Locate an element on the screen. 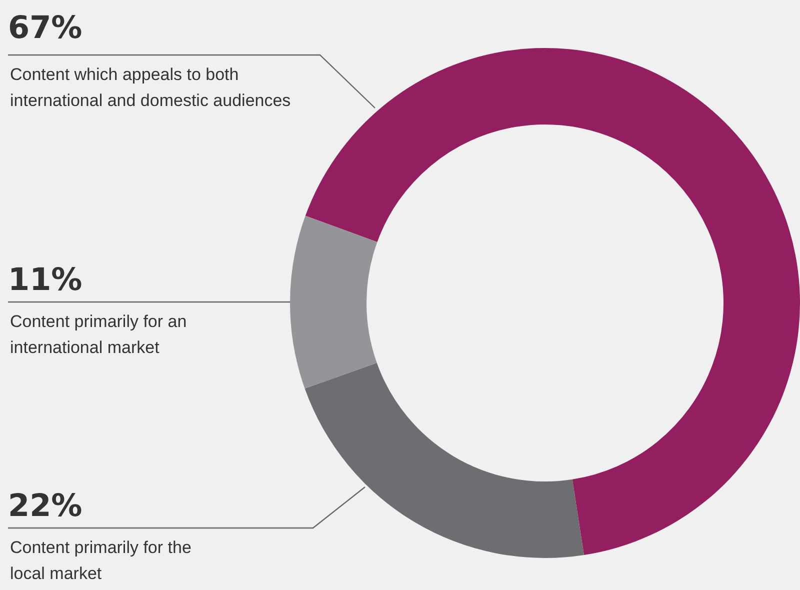  data-label: 22% is located at coordinates (45, 506).